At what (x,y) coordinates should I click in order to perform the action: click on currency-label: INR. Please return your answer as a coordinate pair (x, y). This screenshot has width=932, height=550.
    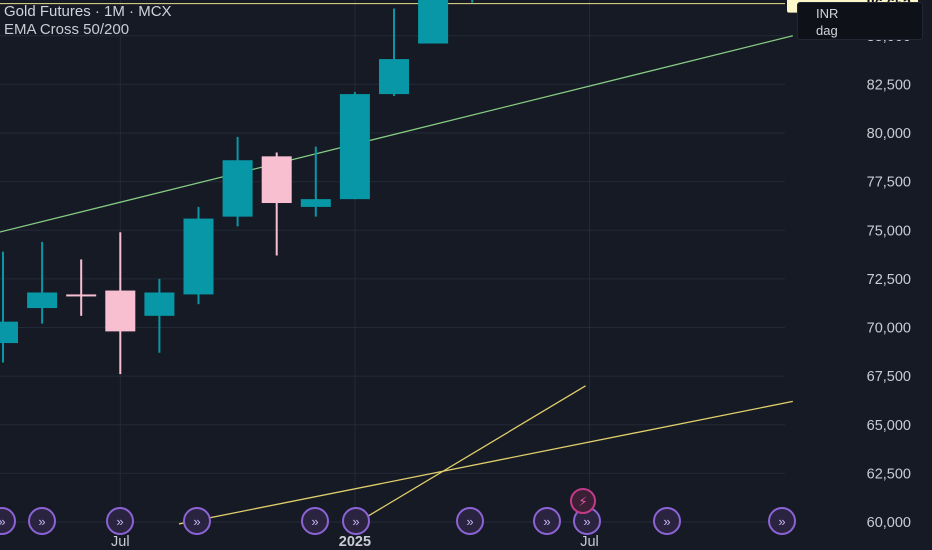
    Looking at the image, I should click on (827, 13).